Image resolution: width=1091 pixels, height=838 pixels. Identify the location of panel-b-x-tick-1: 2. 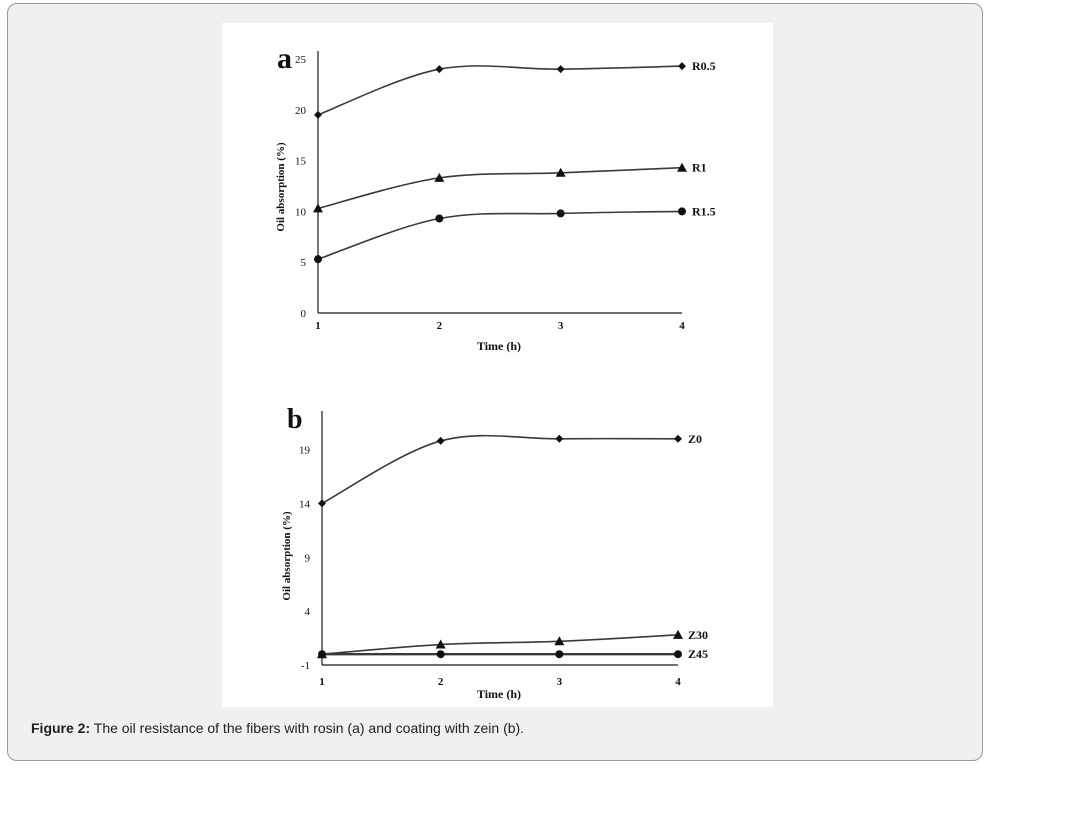
(441, 682).